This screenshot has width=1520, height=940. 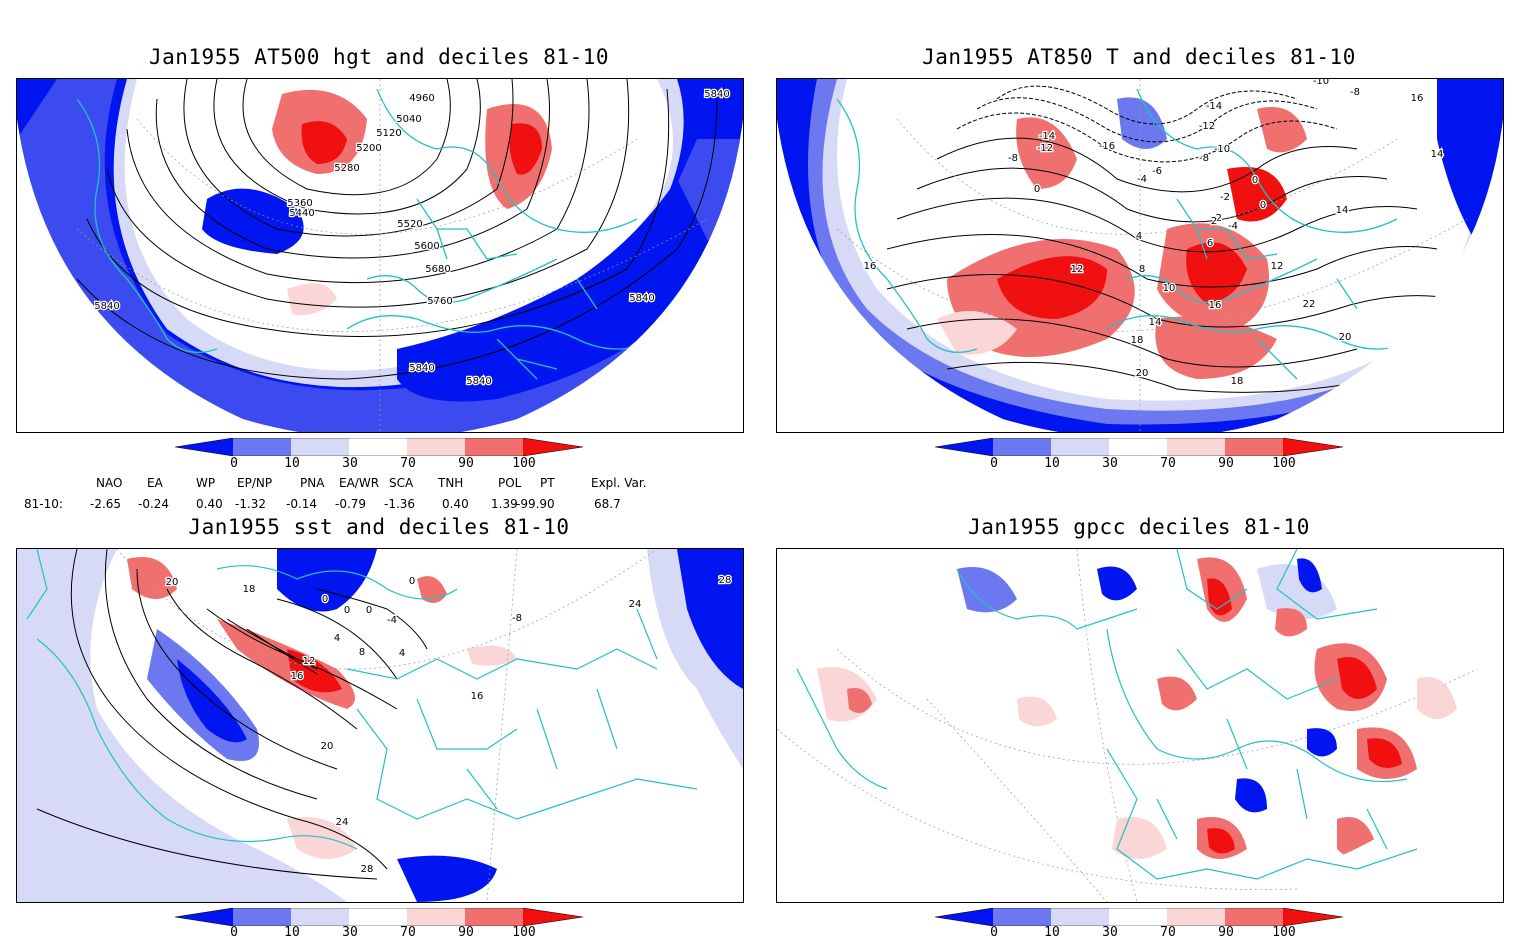 I want to click on index-header-ea: EA, so click(x=155, y=483).